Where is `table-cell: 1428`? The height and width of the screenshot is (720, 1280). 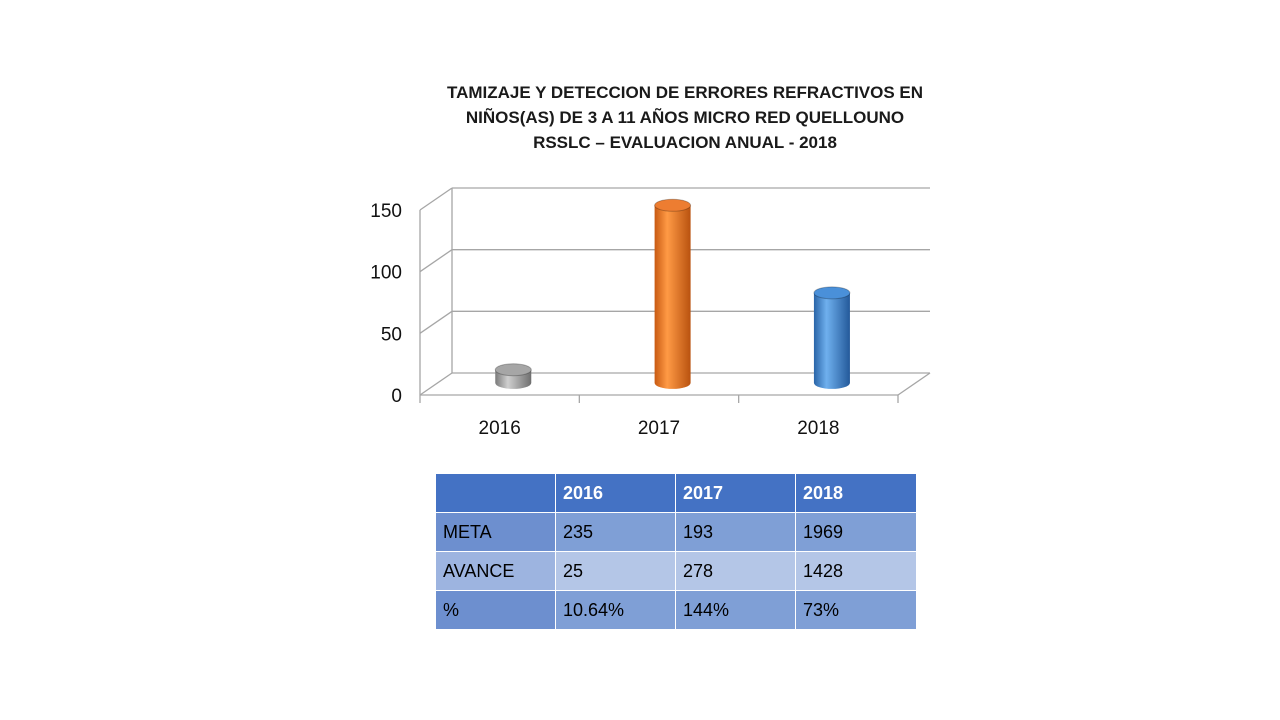
table-cell: 1428 is located at coordinates (856, 571).